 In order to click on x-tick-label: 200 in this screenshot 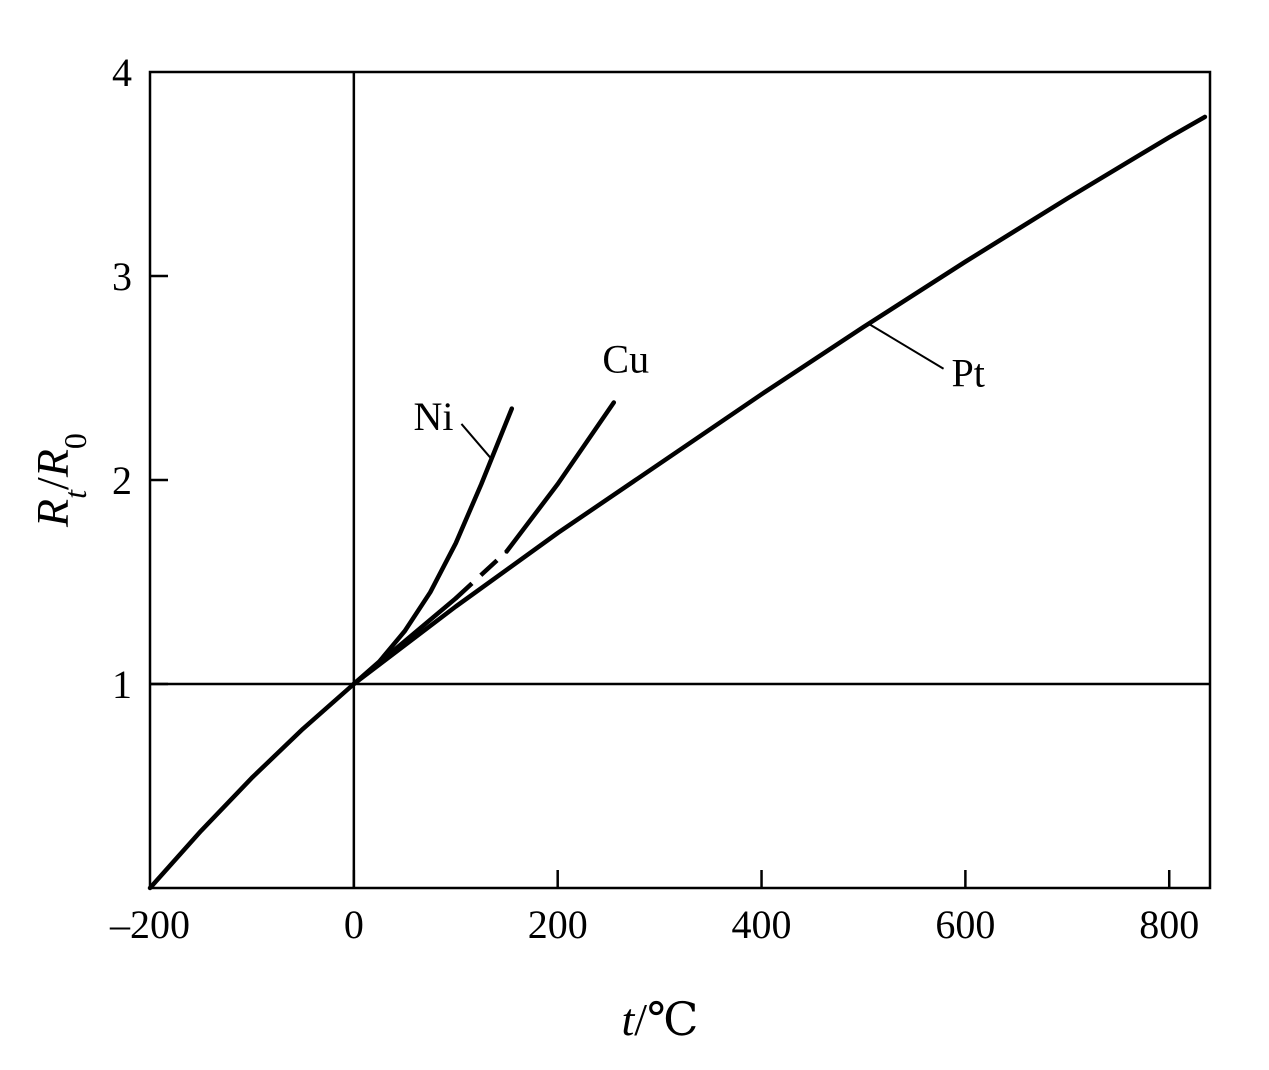, I will do `click(558, 924)`.